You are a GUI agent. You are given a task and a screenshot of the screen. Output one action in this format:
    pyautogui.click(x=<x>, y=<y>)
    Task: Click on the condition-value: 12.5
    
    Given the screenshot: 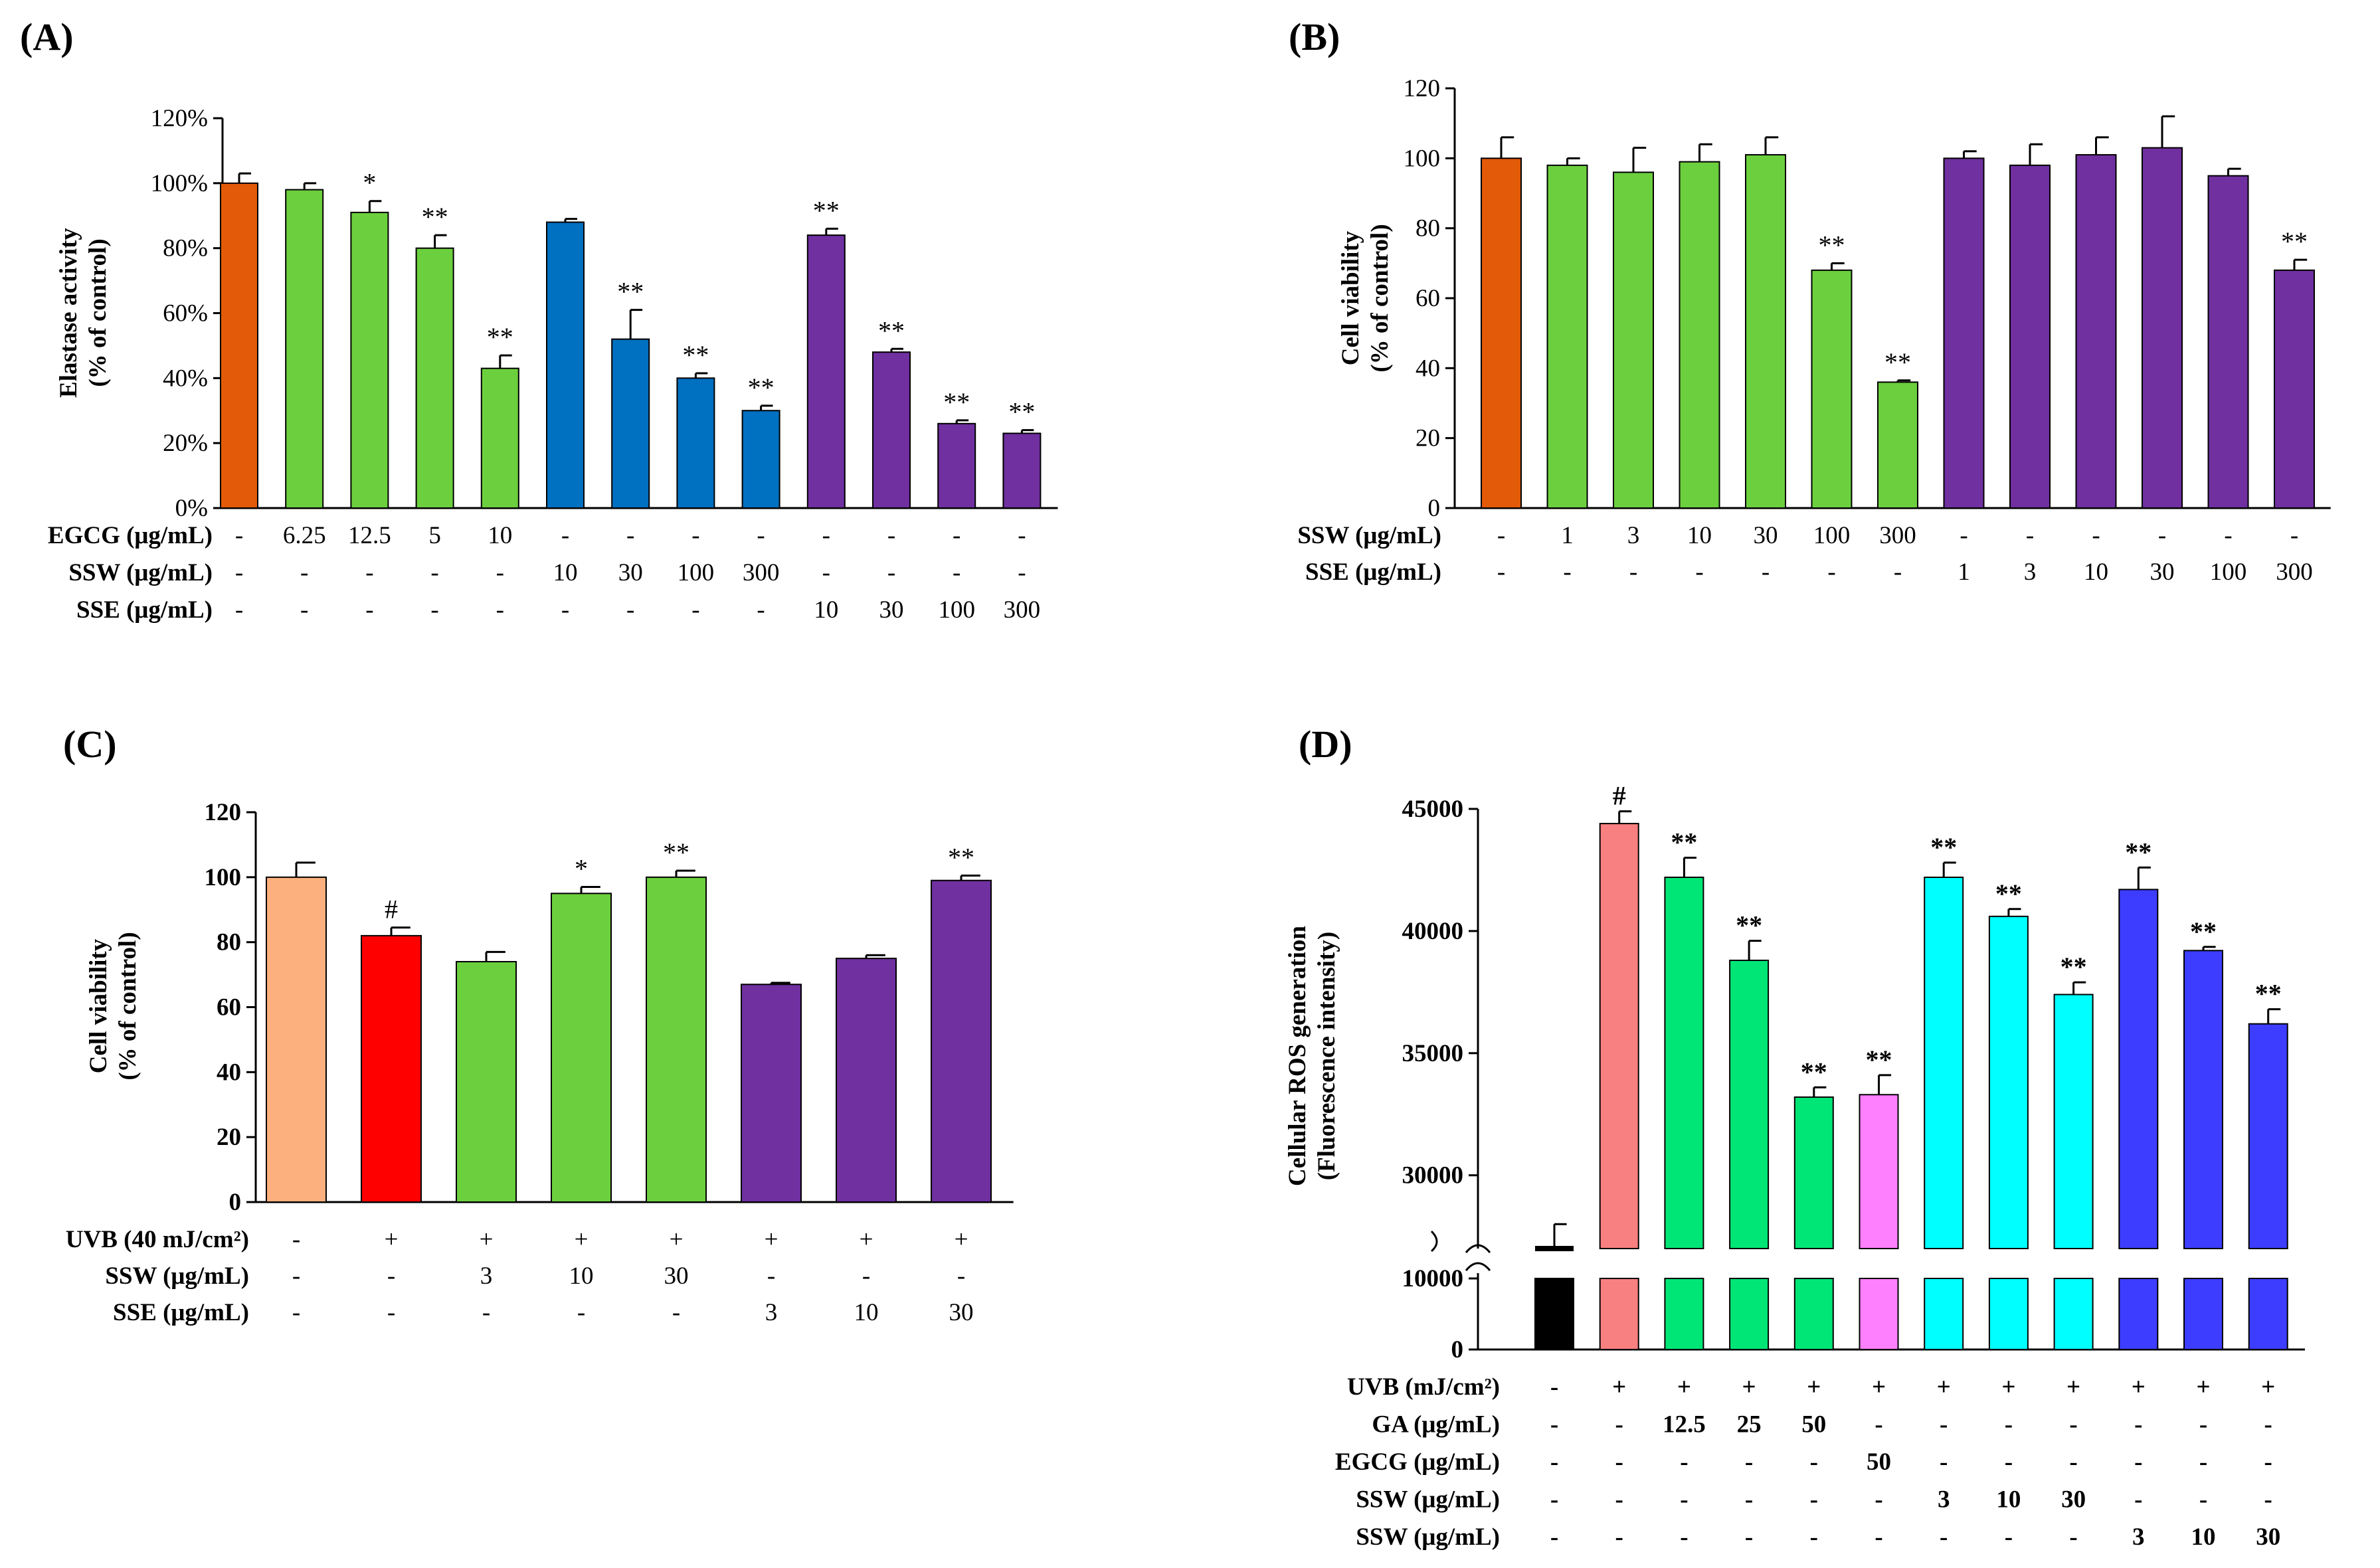 What is the action you would take?
    pyautogui.click(x=1684, y=1424)
    